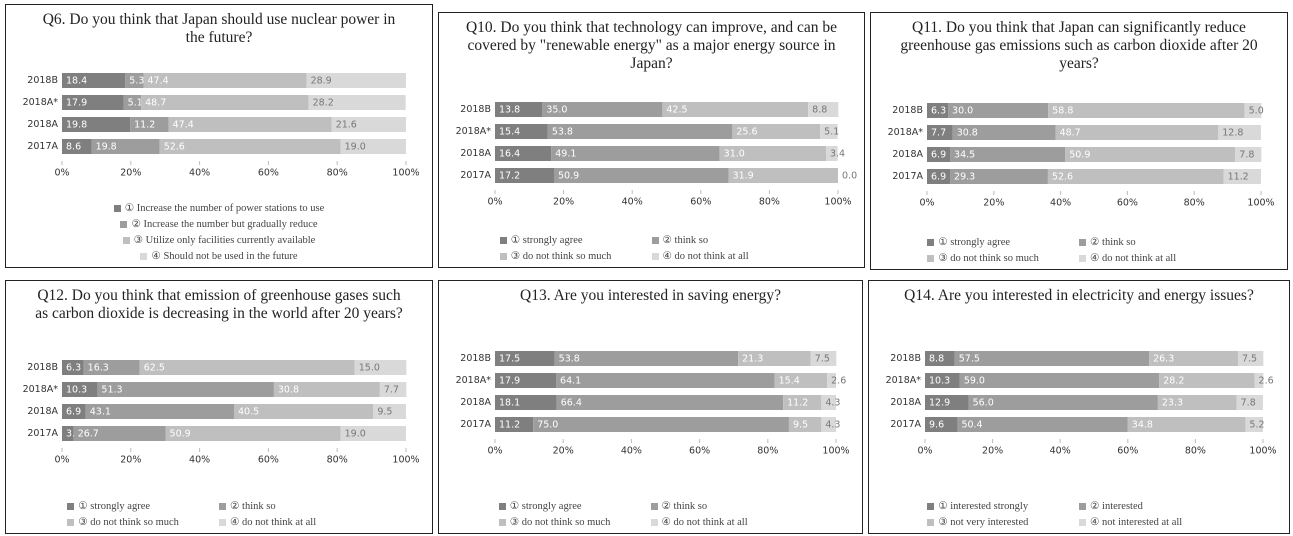  I want to click on value-label: 6.3, so click(73, 367).